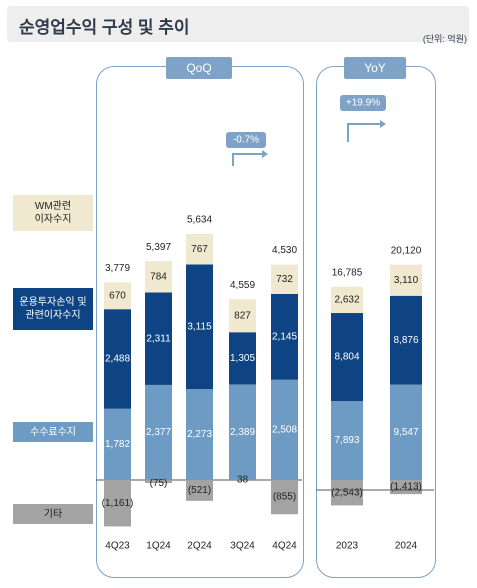 Image resolution: width=477 pixels, height=588 pixels. What do you see at coordinates (265, 154) in the screenshot?
I see `qoq-change-arrowhead` at bounding box center [265, 154].